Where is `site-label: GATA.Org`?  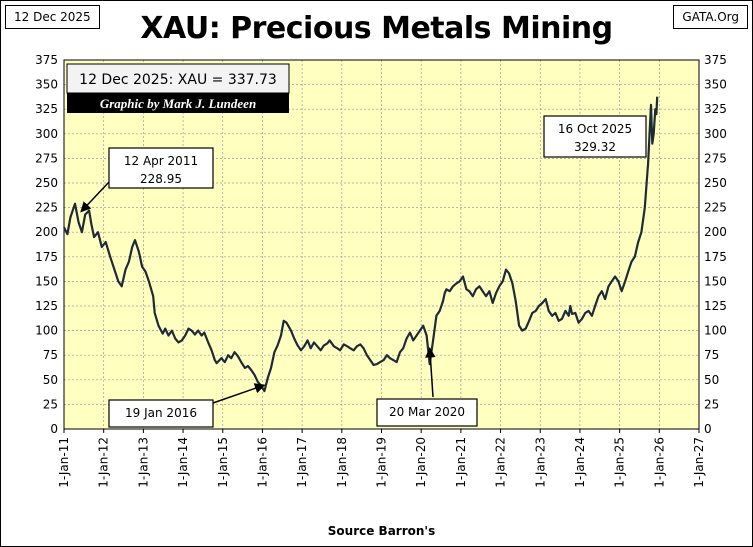 site-label: GATA.Org is located at coordinates (710, 17).